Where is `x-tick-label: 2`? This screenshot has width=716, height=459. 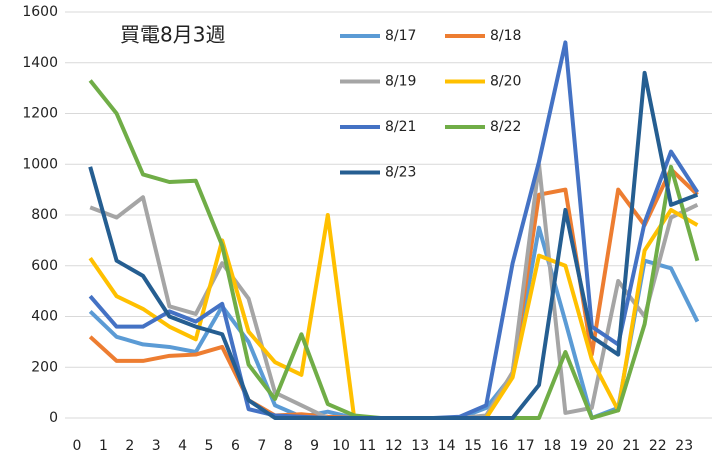 x-tick-label: 2 is located at coordinates (129, 446).